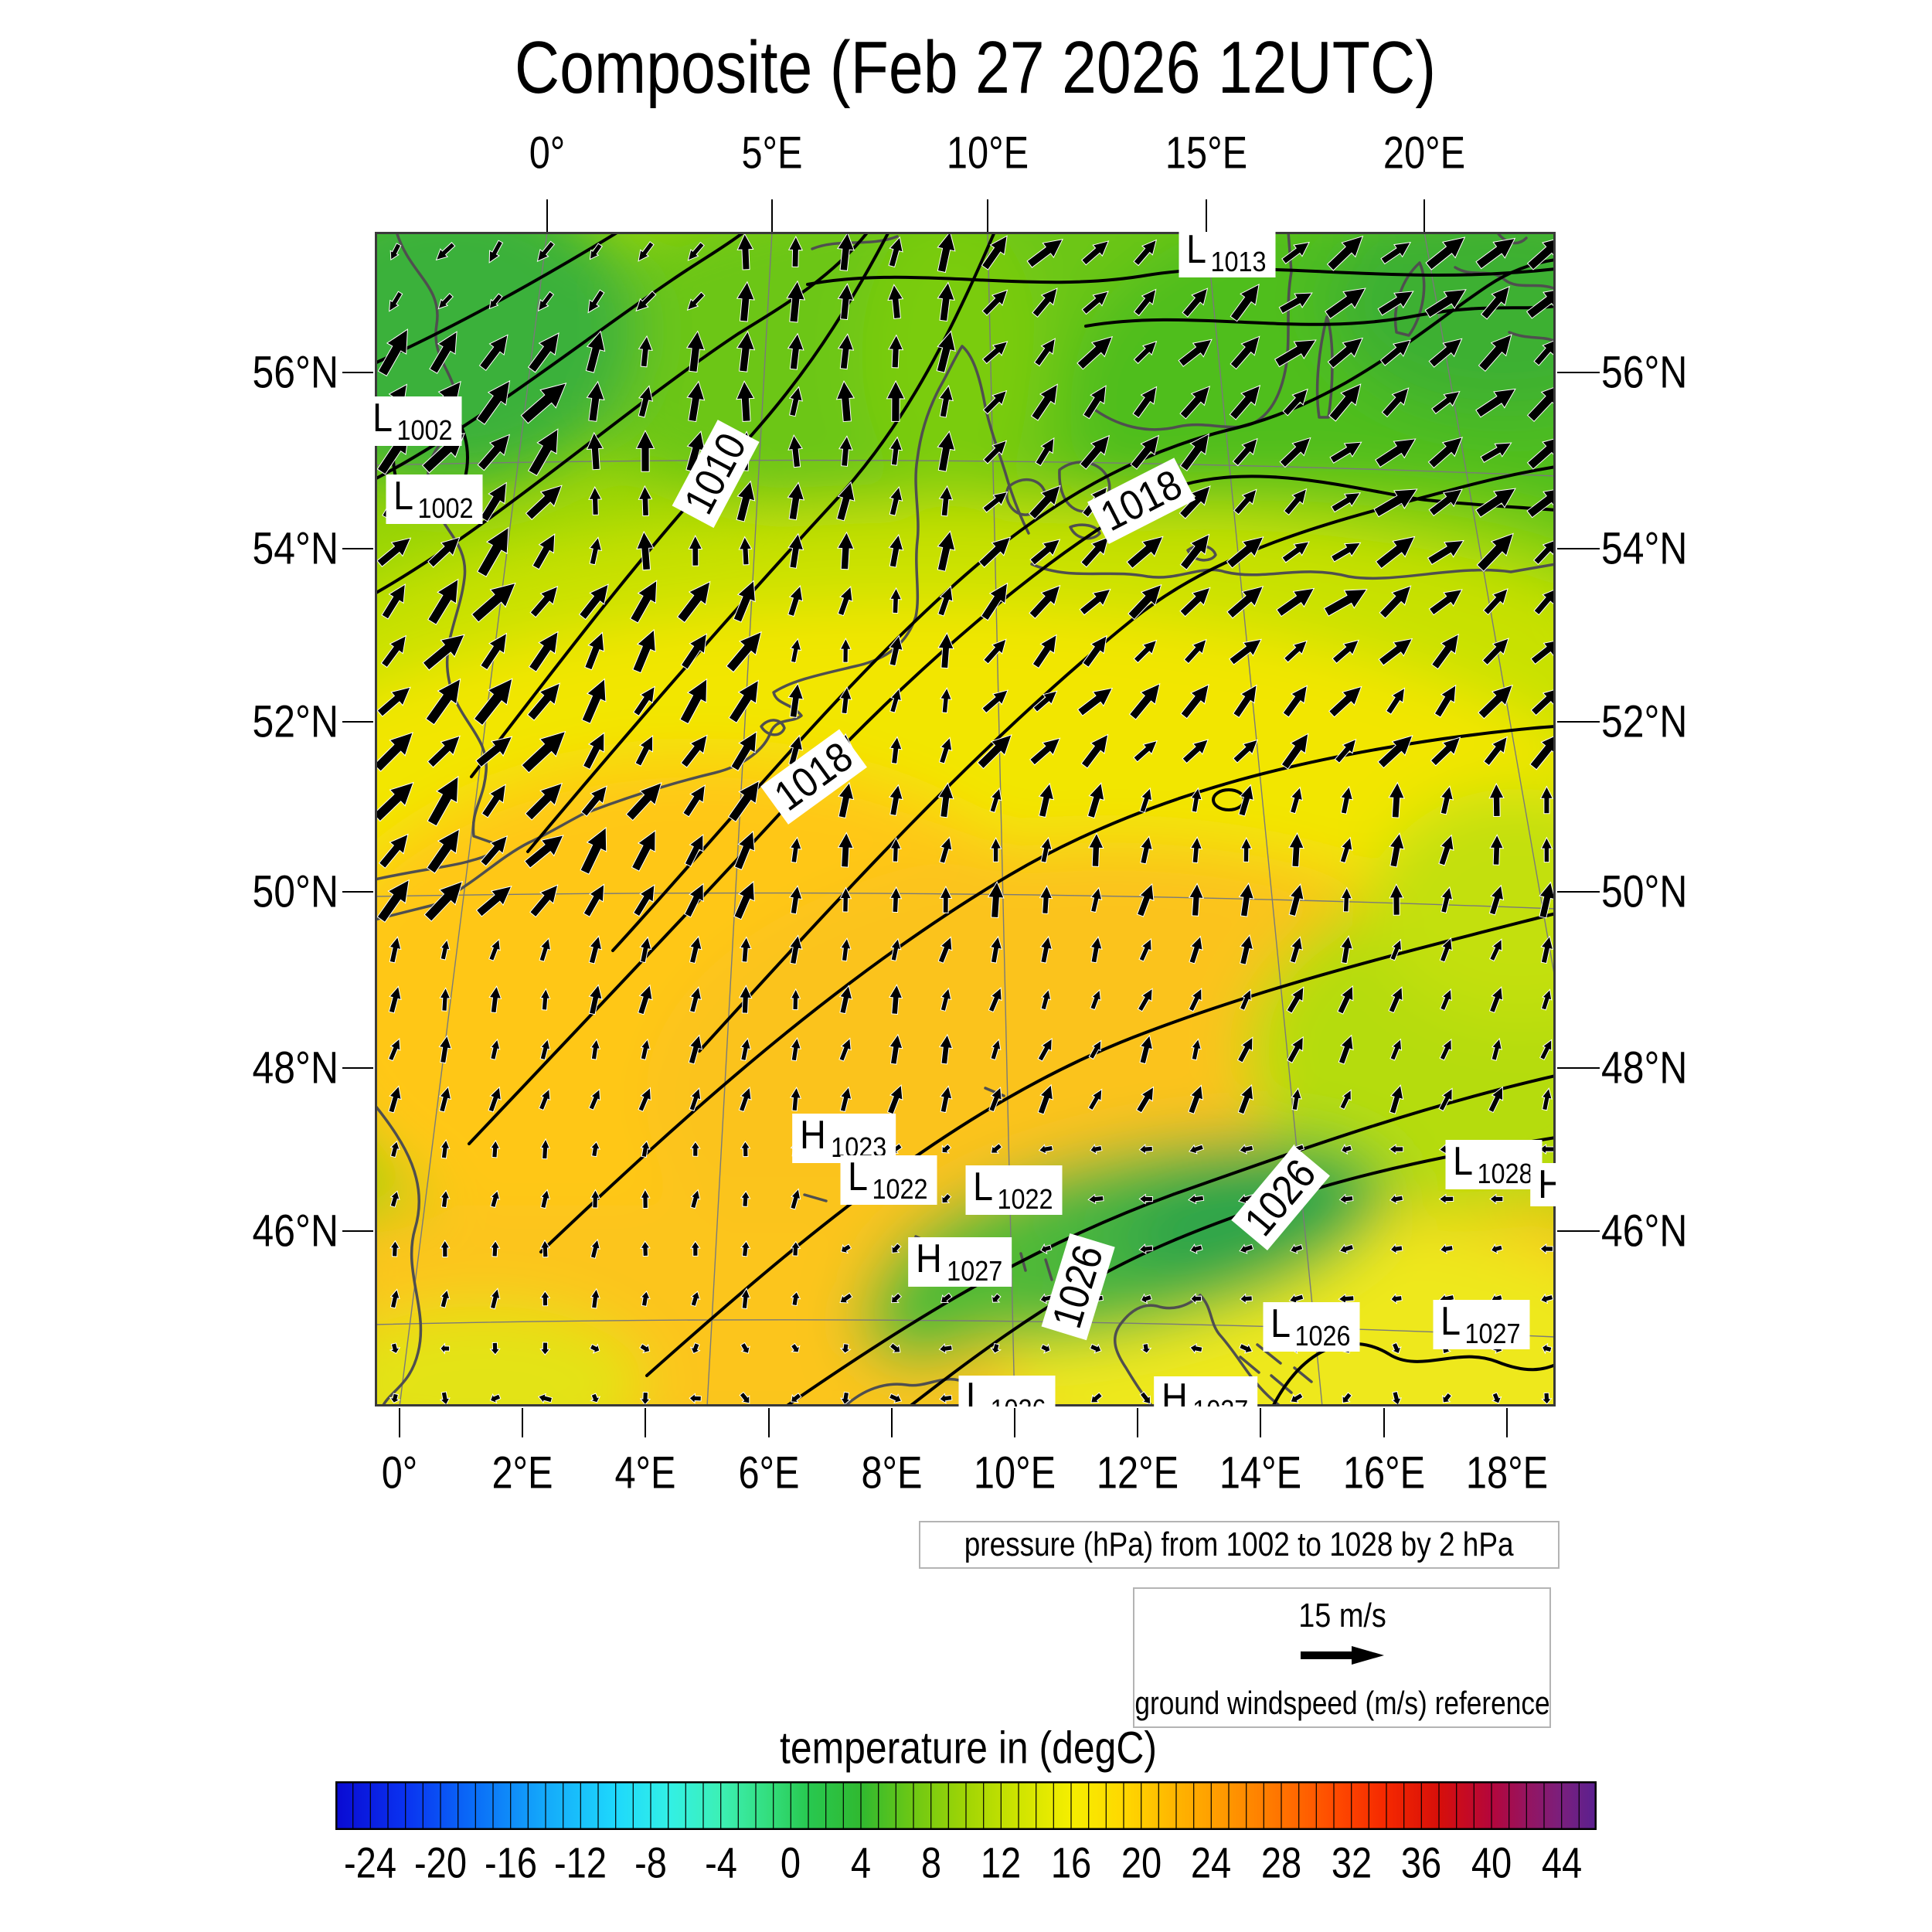  What do you see at coordinates (295, 721) in the screenshot?
I see `left-axis-label: 52°N` at bounding box center [295, 721].